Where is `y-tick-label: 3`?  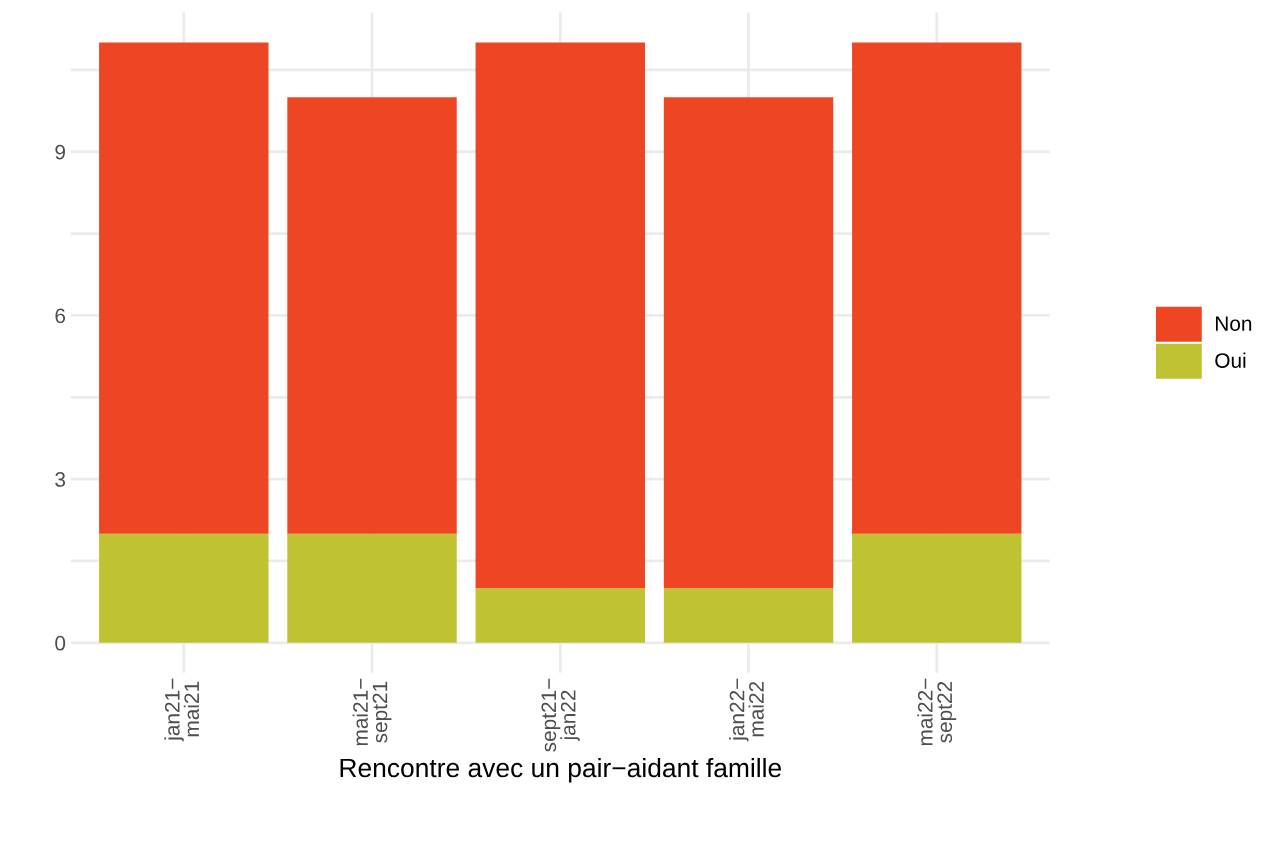
y-tick-label: 3 is located at coordinates (60, 479).